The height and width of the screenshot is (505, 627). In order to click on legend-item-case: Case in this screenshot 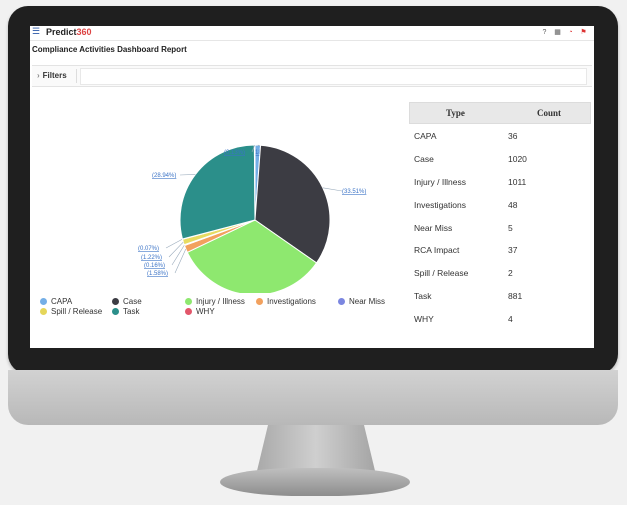, I will do `click(127, 302)`.